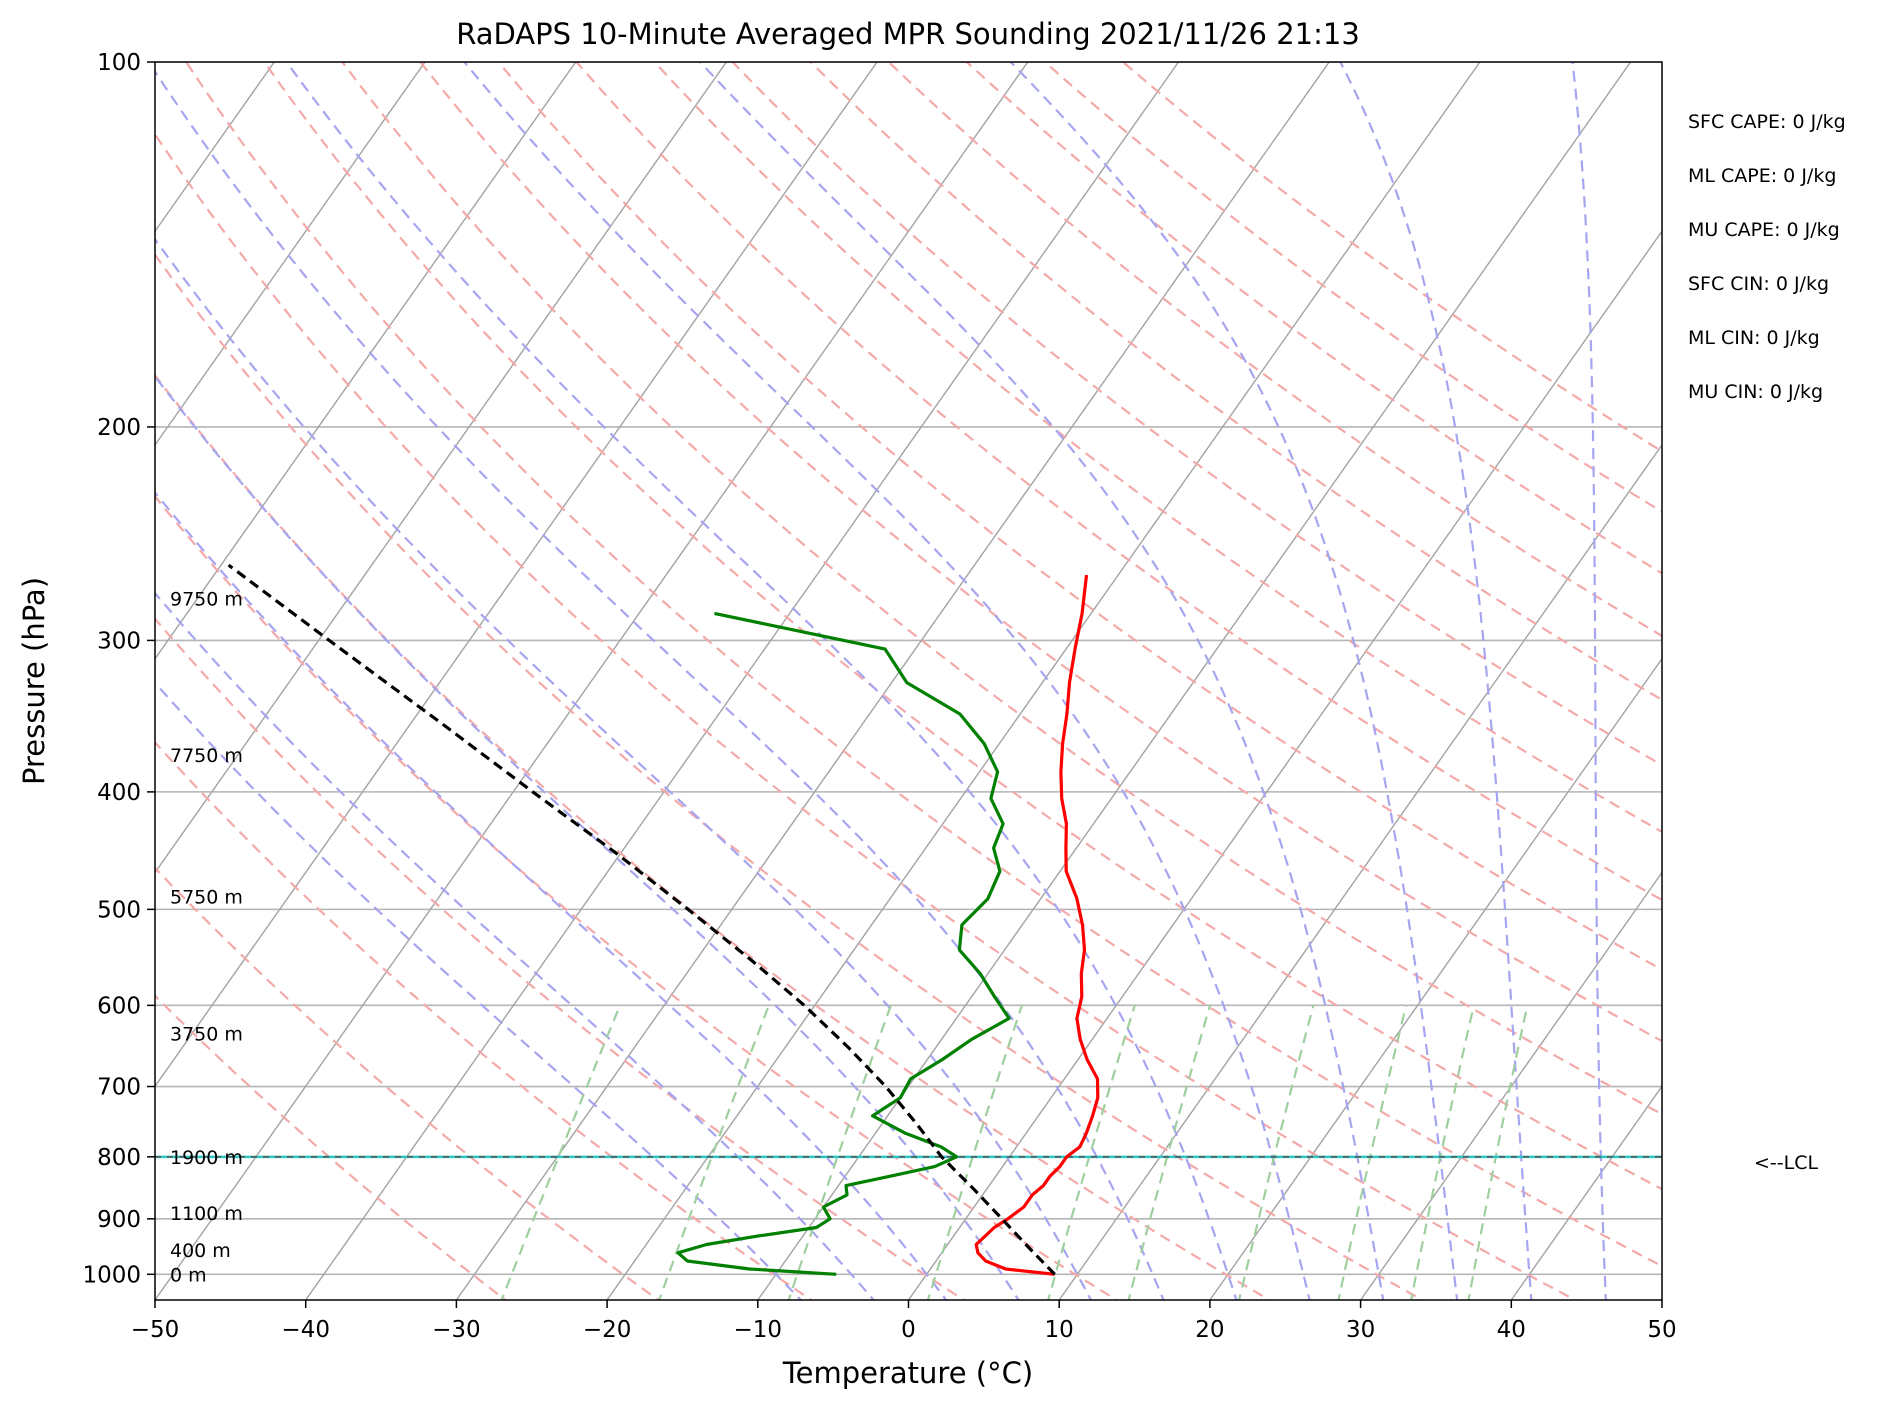 The image size is (1882, 1406). What do you see at coordinates (111, 1275) in the screenshot?
I see `y-tick-label: 1000` at bounding box center [111, 1275].